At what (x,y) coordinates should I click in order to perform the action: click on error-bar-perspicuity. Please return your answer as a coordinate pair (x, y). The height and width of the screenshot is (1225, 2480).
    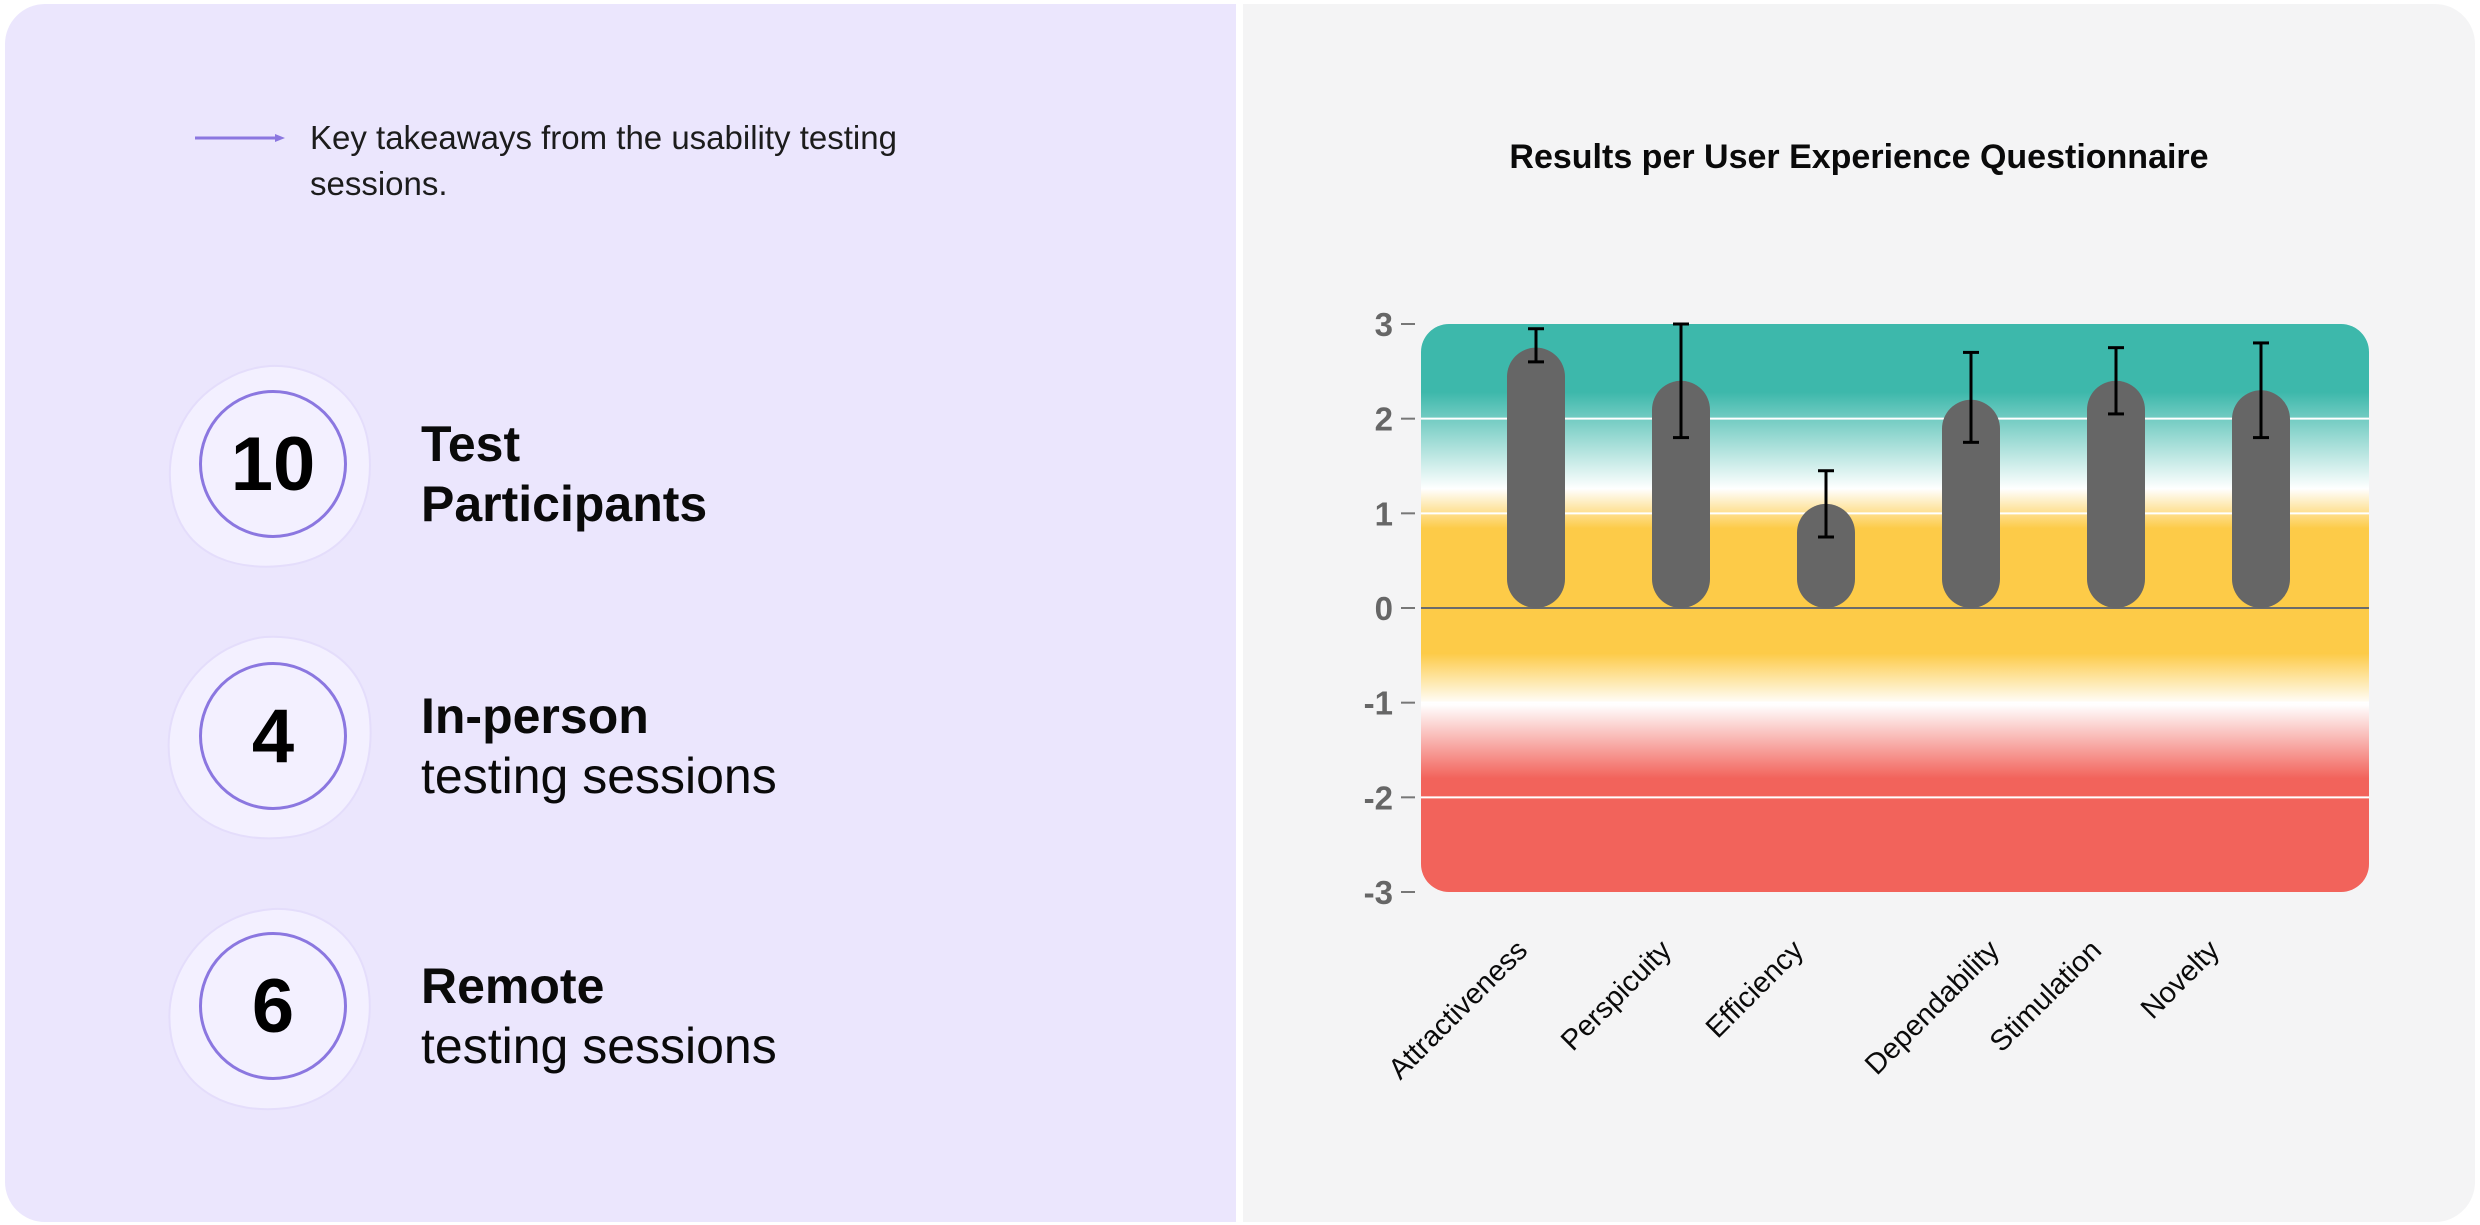
    Looking at the image, I should click on (1681, 381).